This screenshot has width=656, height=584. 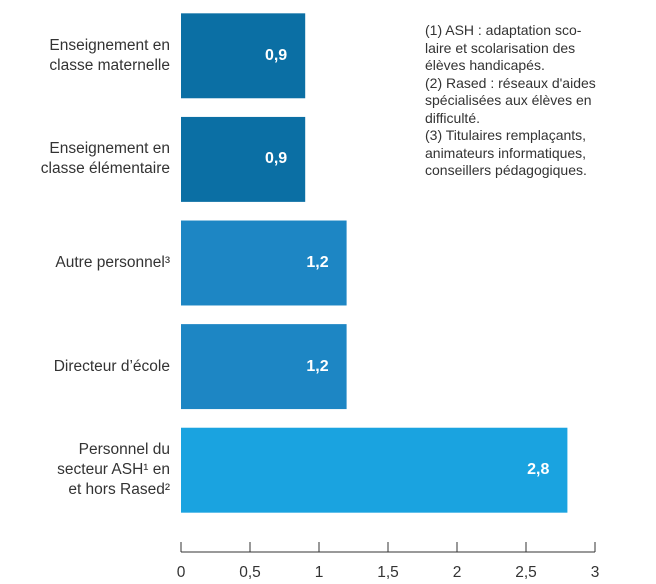 What do you see at coordinates (595, 572) in the screenshot?
I see `x-tick-label: 3` at bounding box center [595, 572].